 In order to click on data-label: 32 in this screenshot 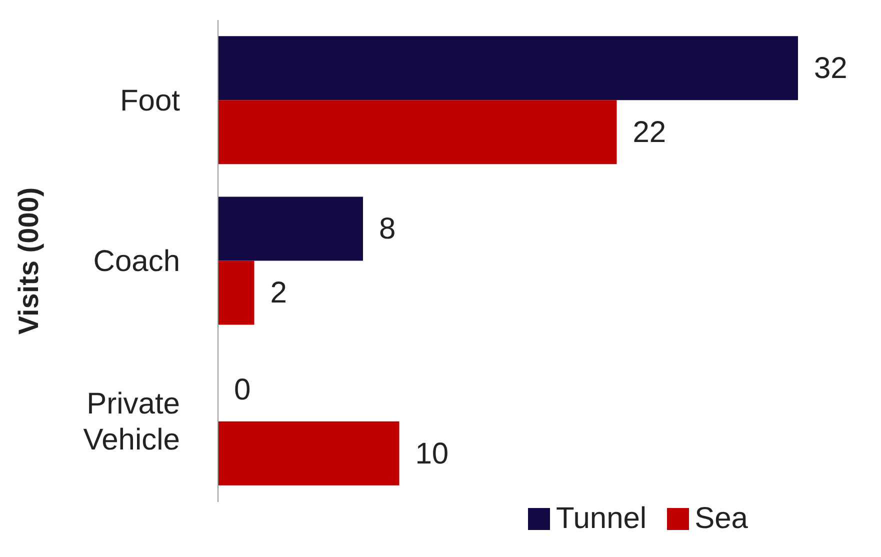, I will do `click(831, 69)`.